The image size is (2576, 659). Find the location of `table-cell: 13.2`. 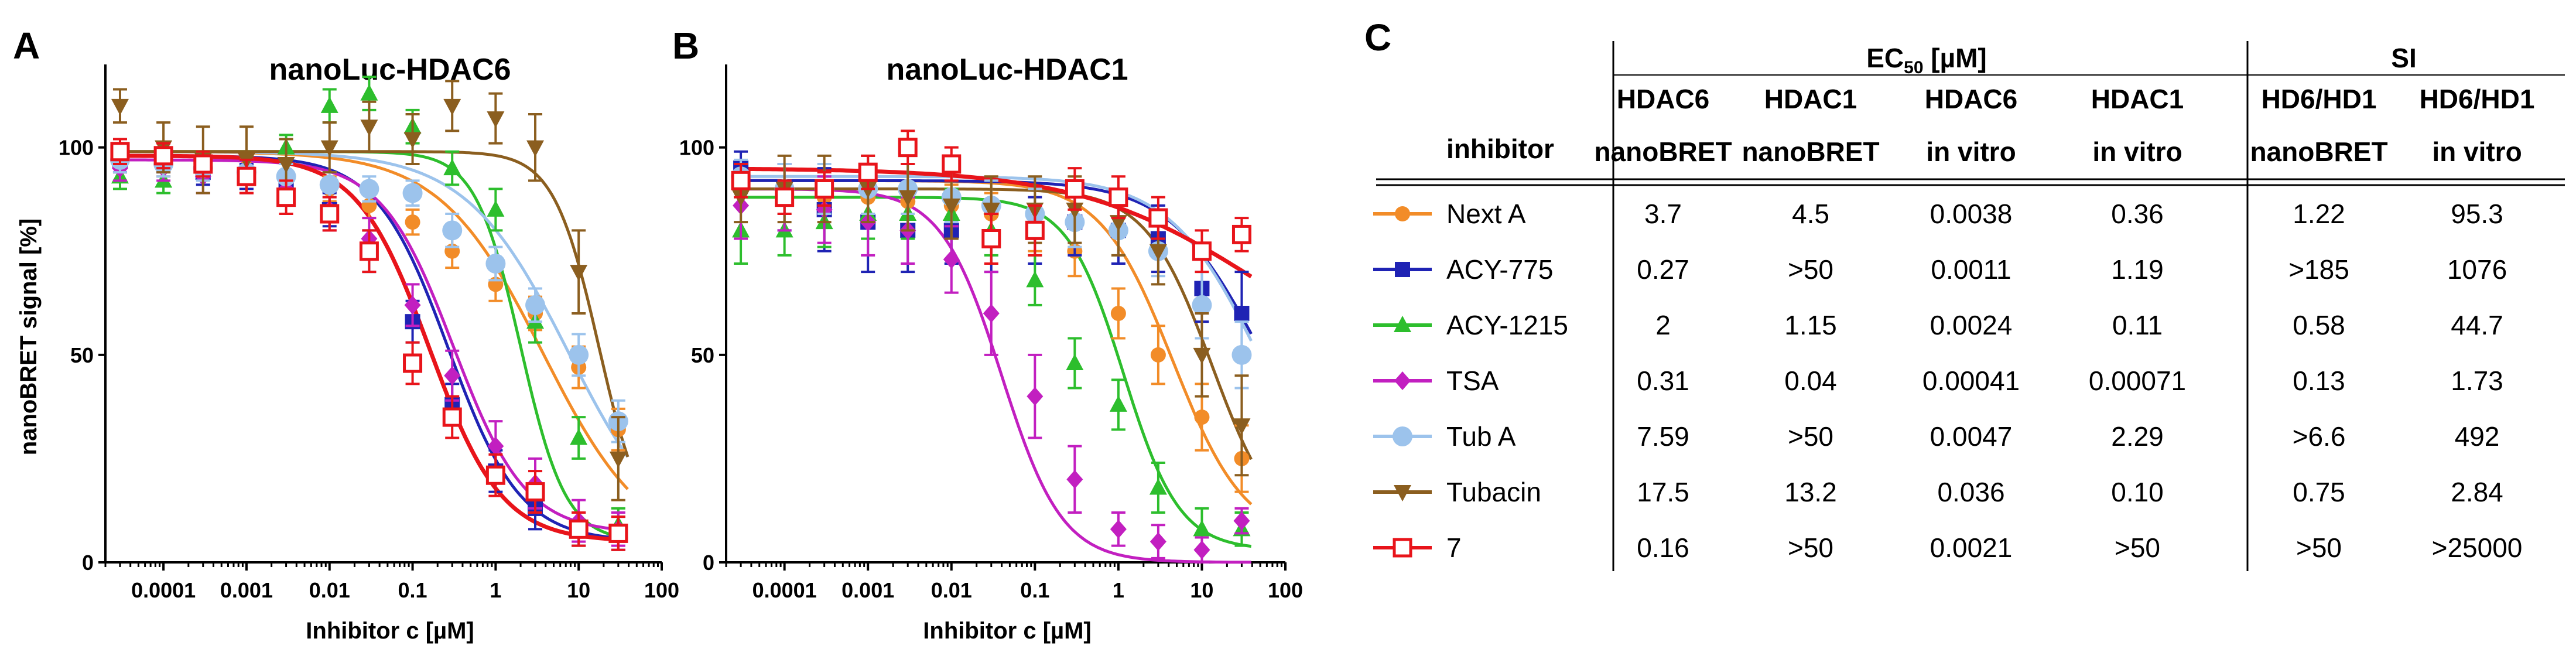

table-cell: 13.2 is located at coordinates (1811, 492).